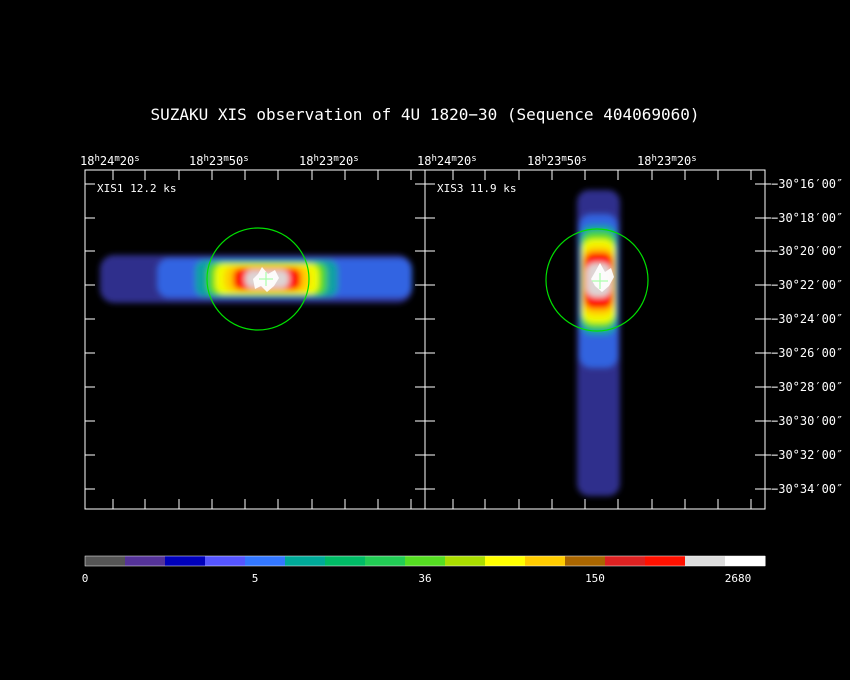  What do you see at coordinates (424, 570) in the screenshot?
I see `colorbar: 0 5 36 150 2680` at bounding box center [424, 570].